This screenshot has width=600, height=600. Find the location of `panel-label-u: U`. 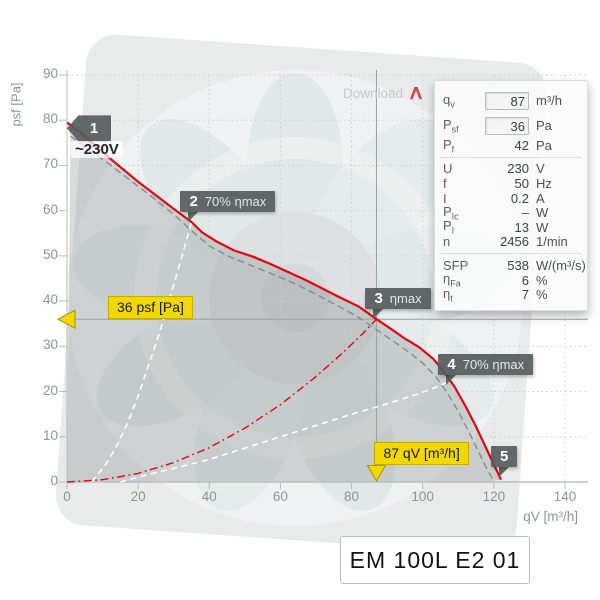

panel-label-u: U is located at coordinates (448, 169).